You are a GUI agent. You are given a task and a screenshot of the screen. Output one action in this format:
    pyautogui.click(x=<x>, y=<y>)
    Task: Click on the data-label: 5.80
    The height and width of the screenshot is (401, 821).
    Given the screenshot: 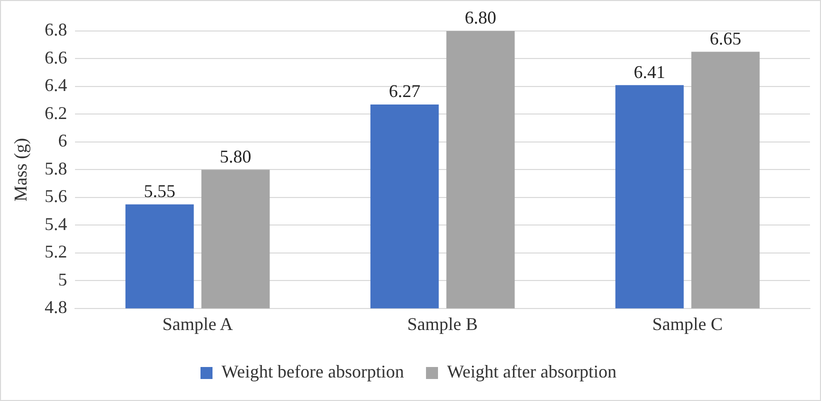 What is the action you would take?
    pyautogui.click(x=236, y=156)
    